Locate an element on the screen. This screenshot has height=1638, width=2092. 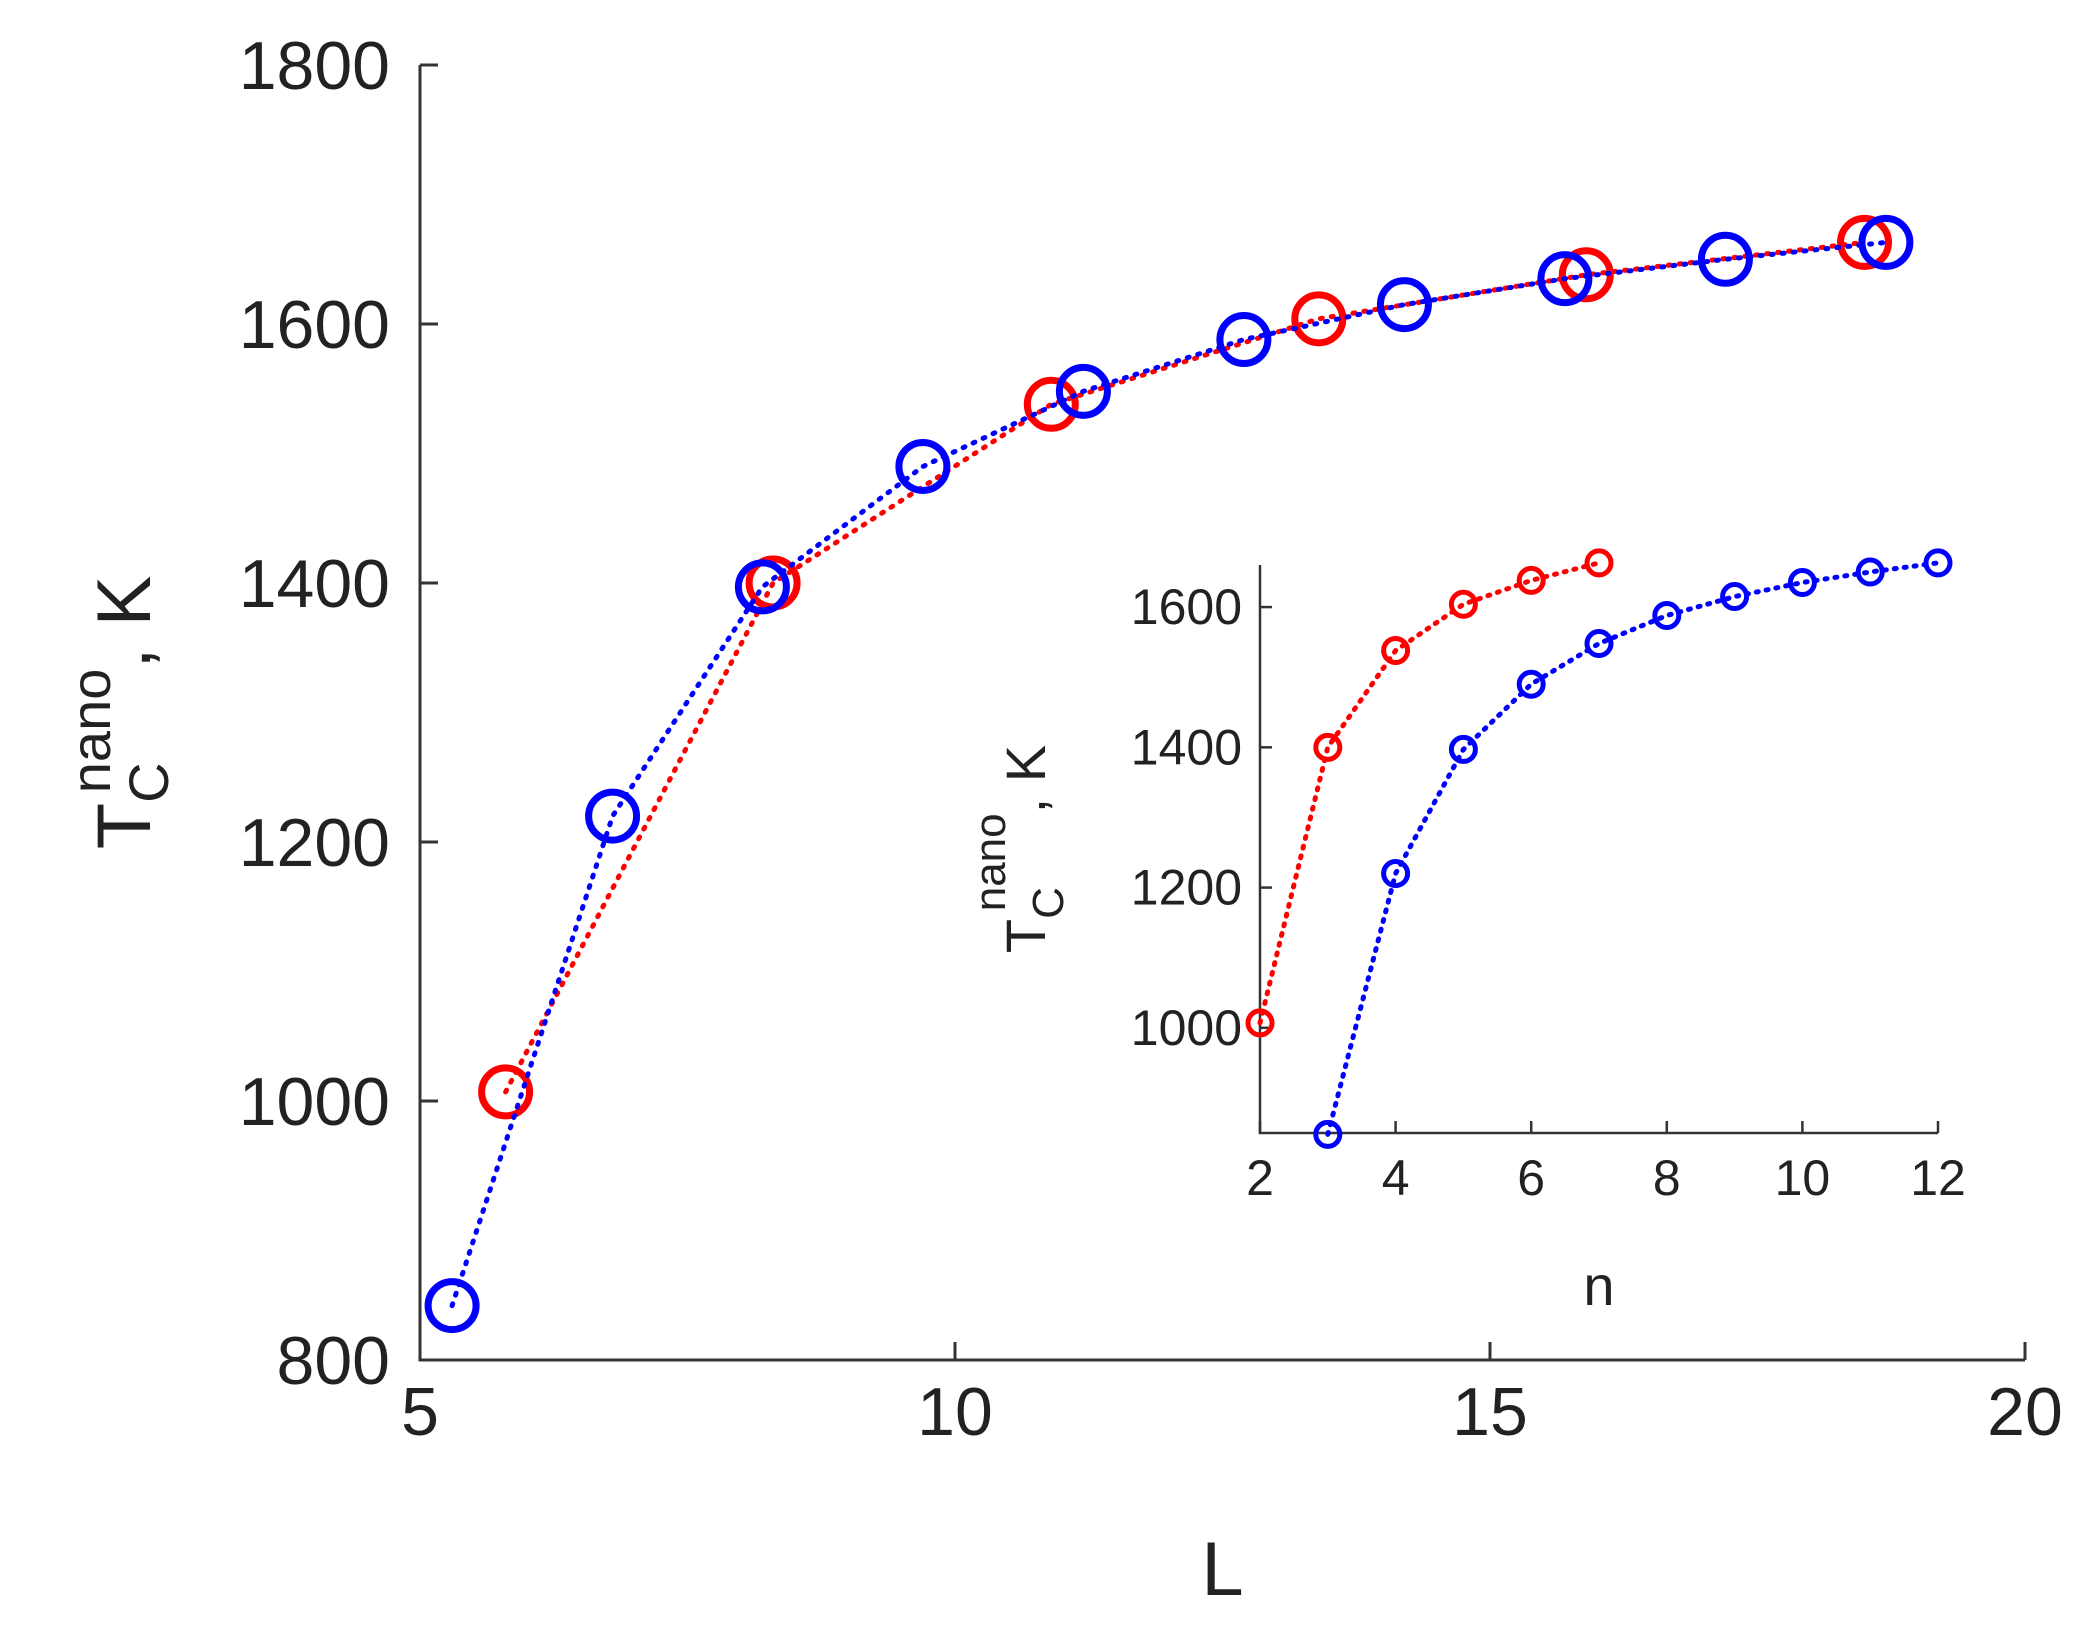
inset-y-tick-label: 1200 is located at coordinates (1186, 888).